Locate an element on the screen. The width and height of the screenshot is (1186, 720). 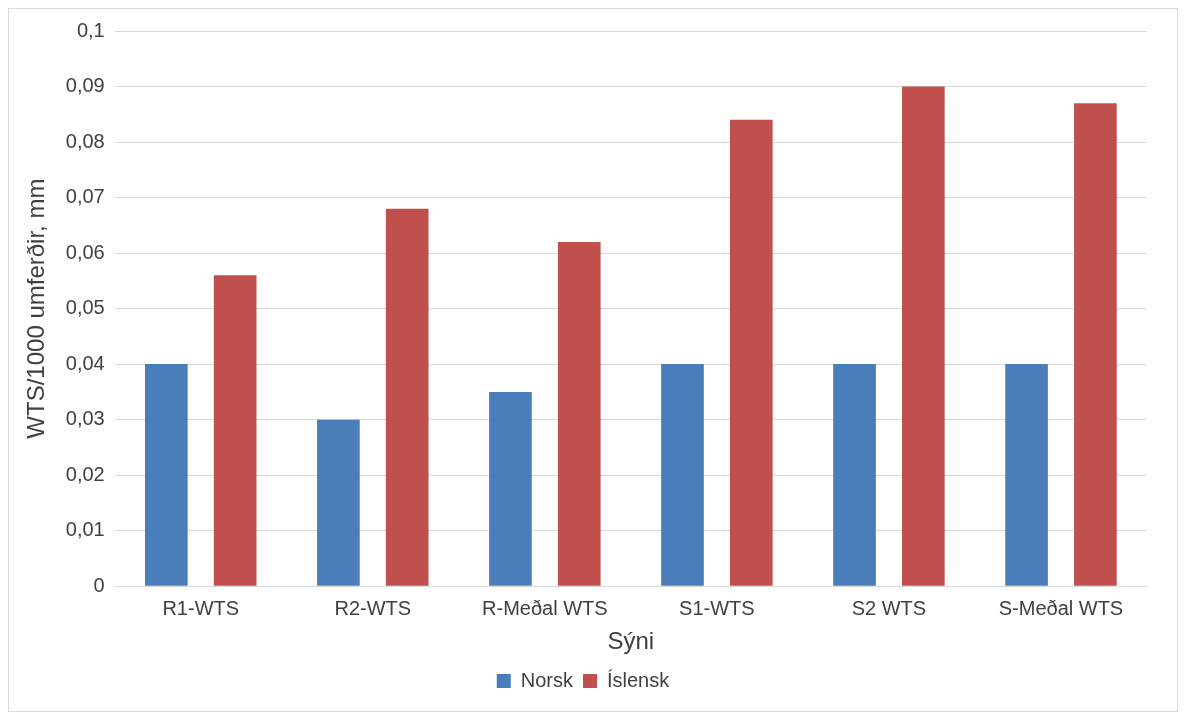
y-tick-label: 0,01 is located at coordinates (85, 529).